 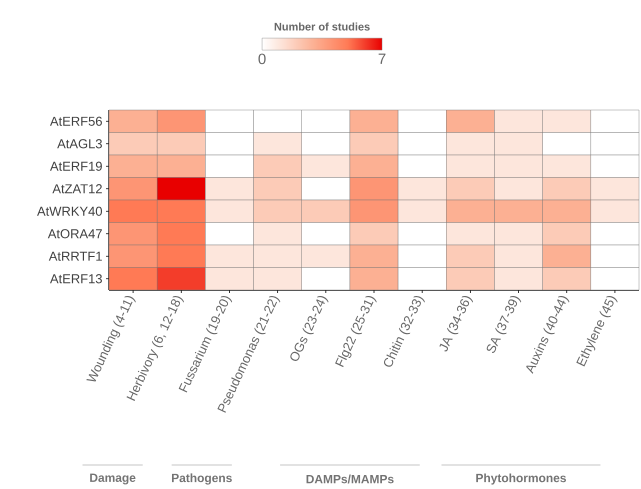 What do you see at coordinates (262, 59) in the screenshot?
I see `color-bar-label: 0` at bounding box center [262, 59].